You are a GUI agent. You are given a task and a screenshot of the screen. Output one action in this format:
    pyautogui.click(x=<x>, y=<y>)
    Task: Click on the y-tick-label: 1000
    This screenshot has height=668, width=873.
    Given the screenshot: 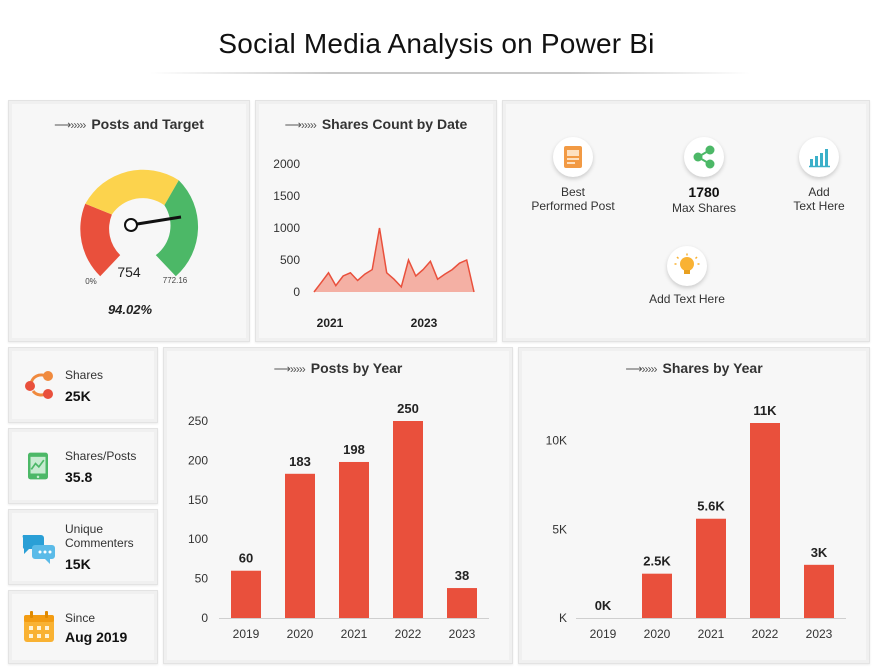 What is the action you would take?
    pyautogui.click(x=286, y=228)
    